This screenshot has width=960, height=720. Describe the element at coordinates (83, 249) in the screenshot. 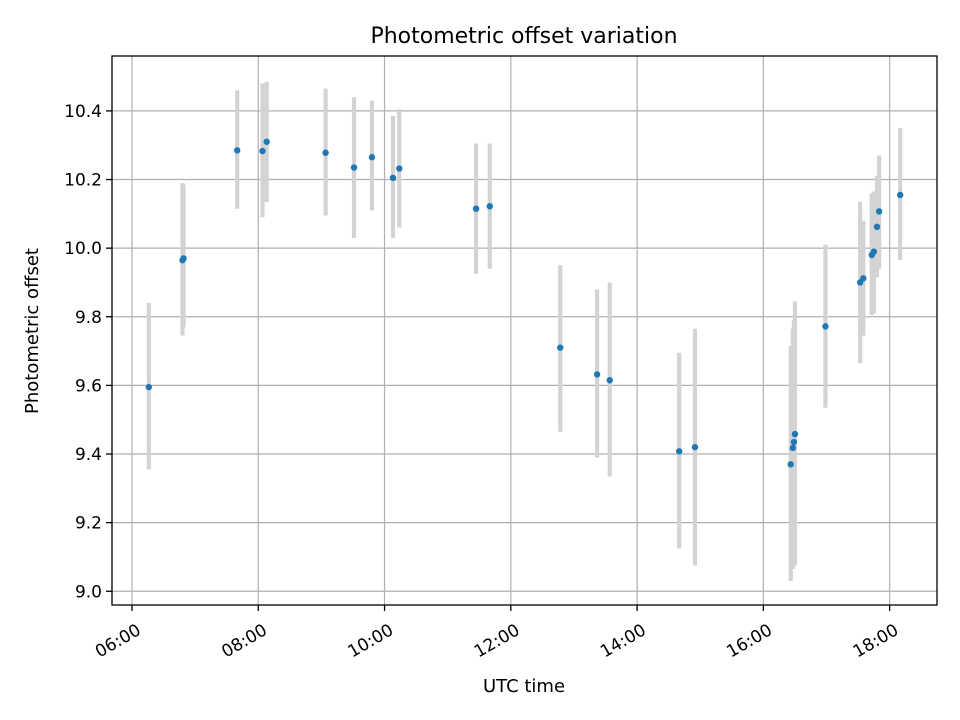

I see `y-tick-label: 10.0` at that location.